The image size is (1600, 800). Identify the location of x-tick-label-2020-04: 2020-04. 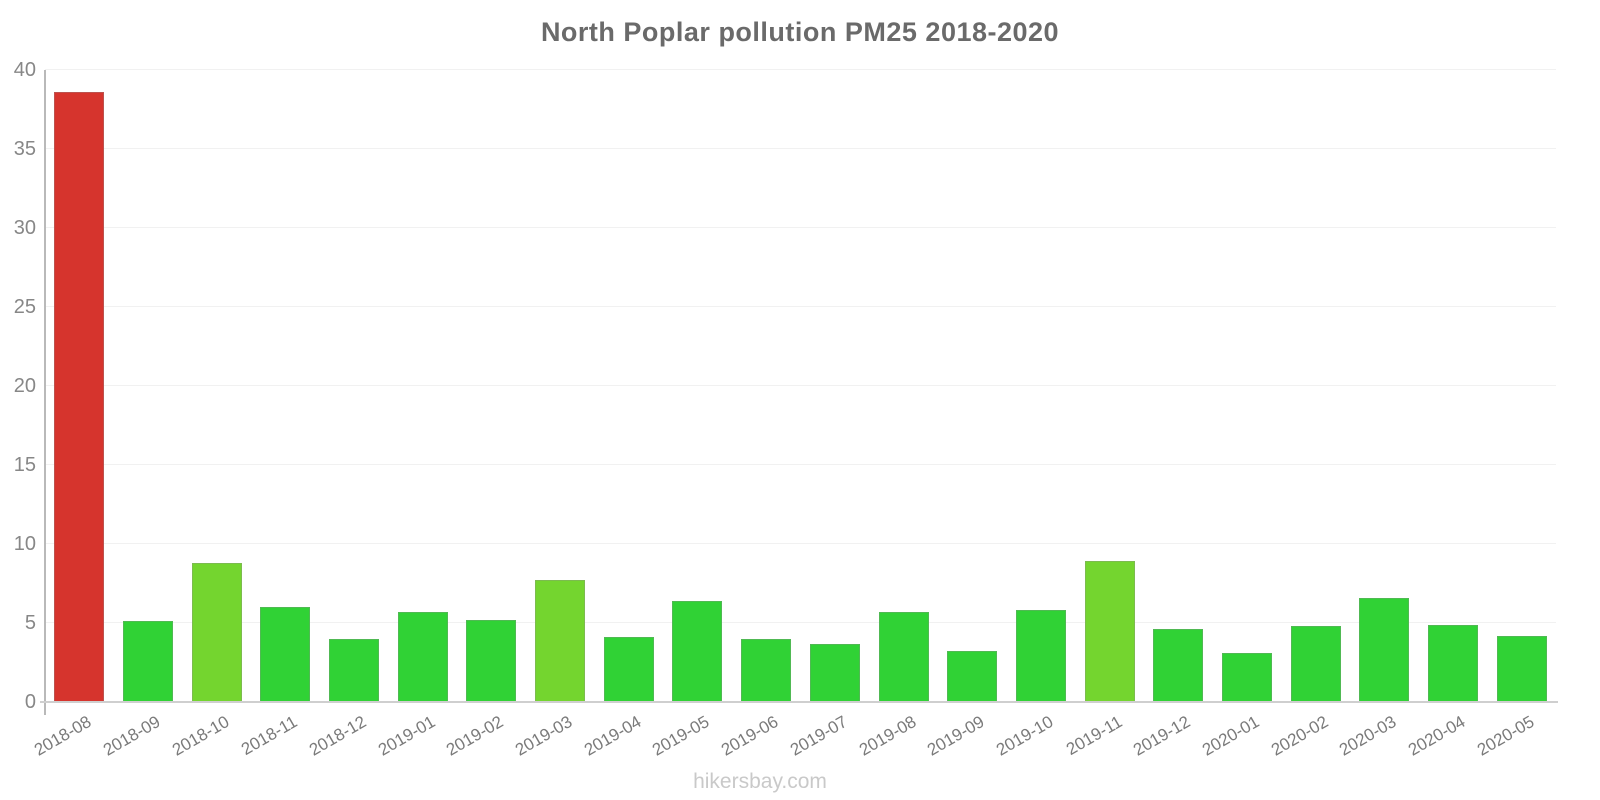
(1436, 736).